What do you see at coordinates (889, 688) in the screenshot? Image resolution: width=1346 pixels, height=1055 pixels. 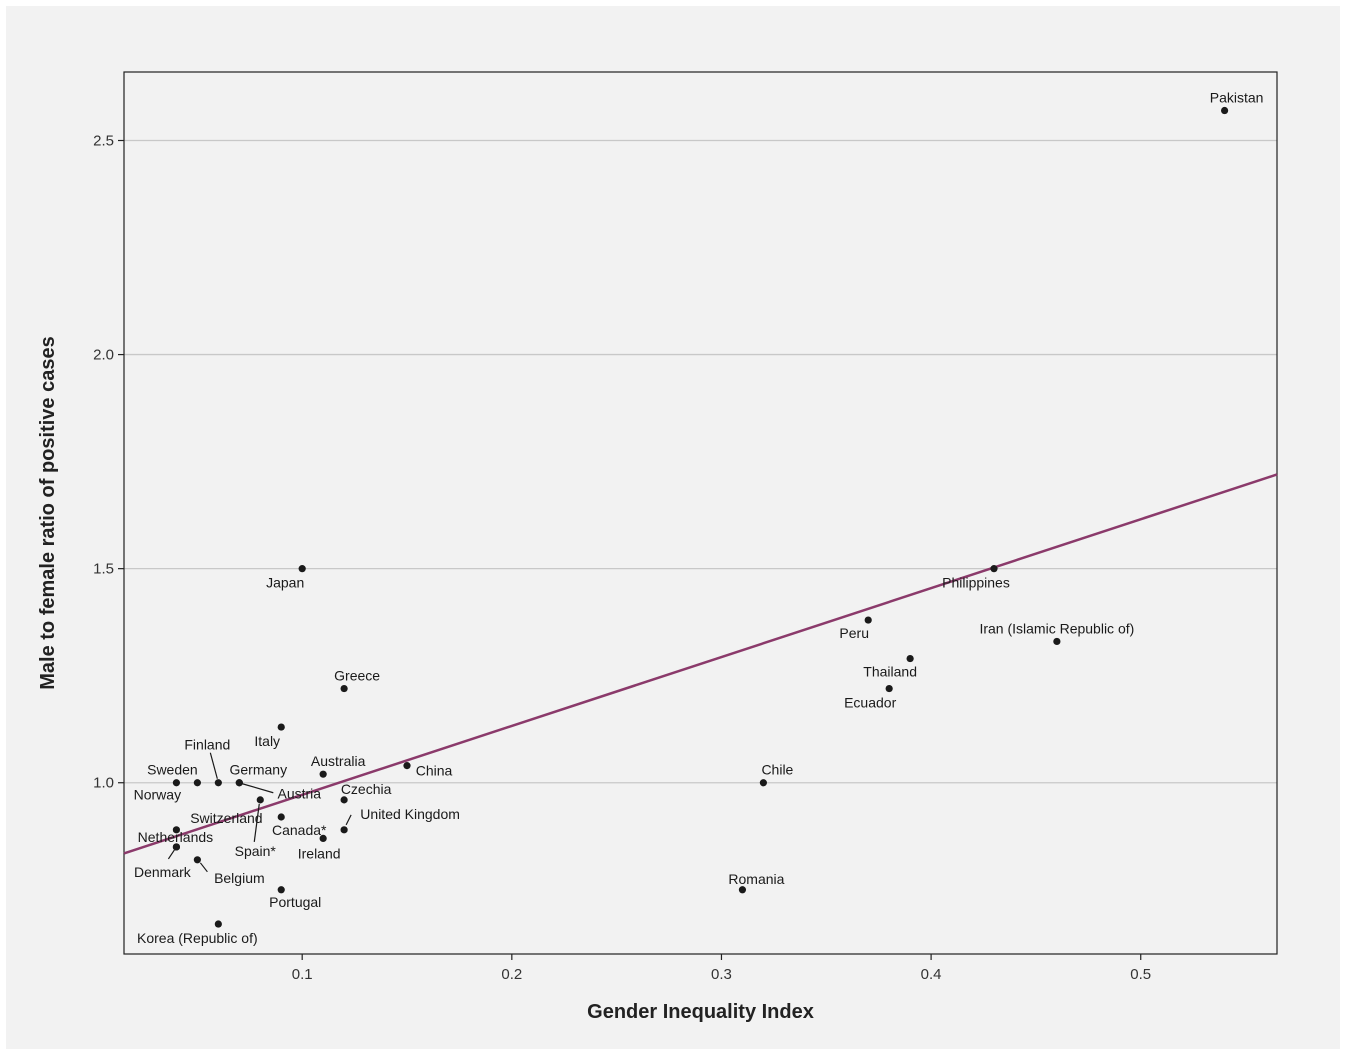 I see `point-ecuador` at bounding box center [889, 688].